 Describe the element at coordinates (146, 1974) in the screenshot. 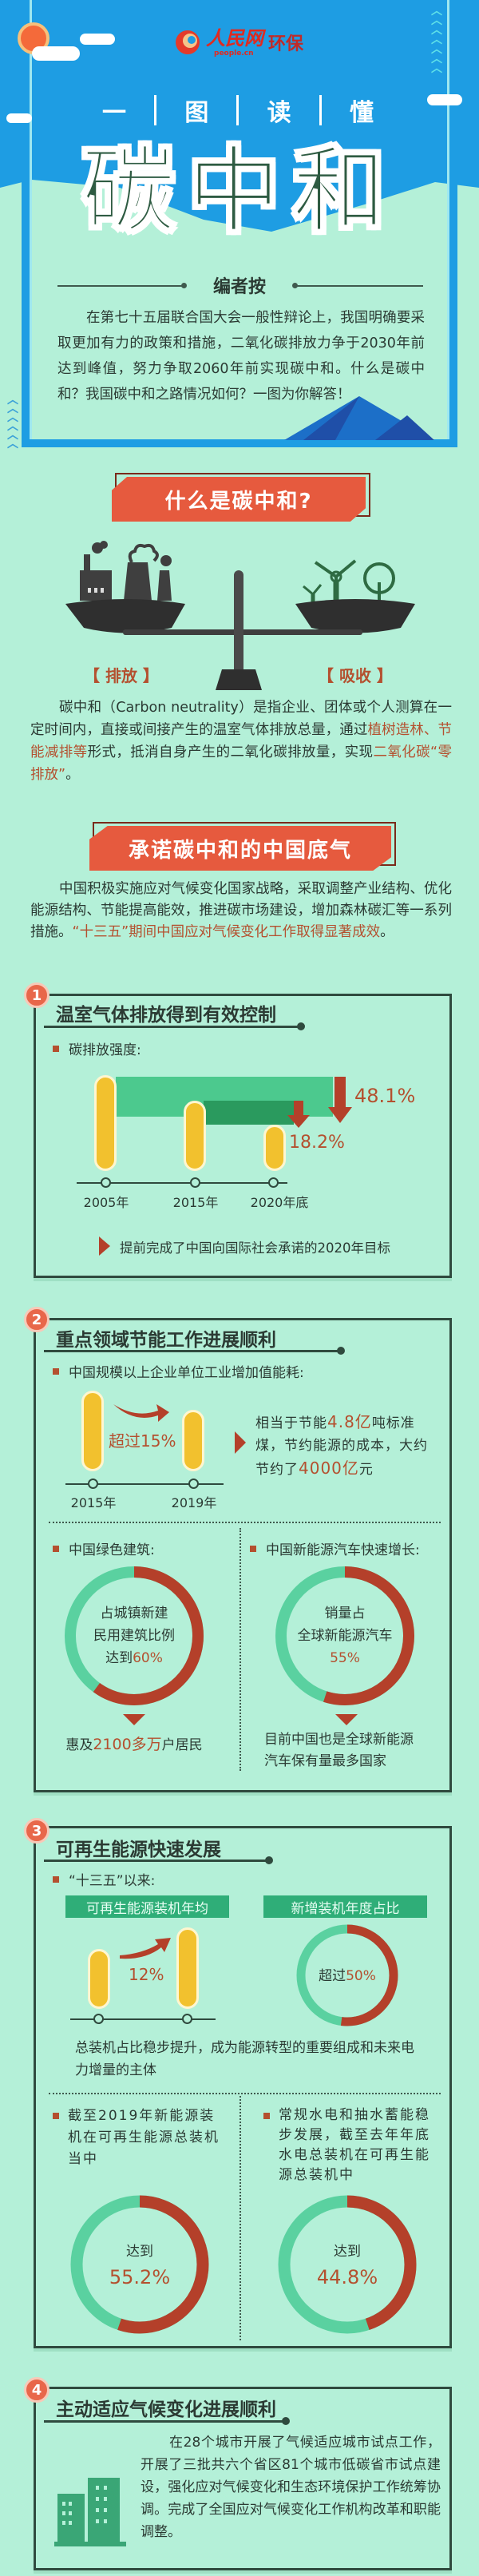

I see `growth-label: 12%` at that location.